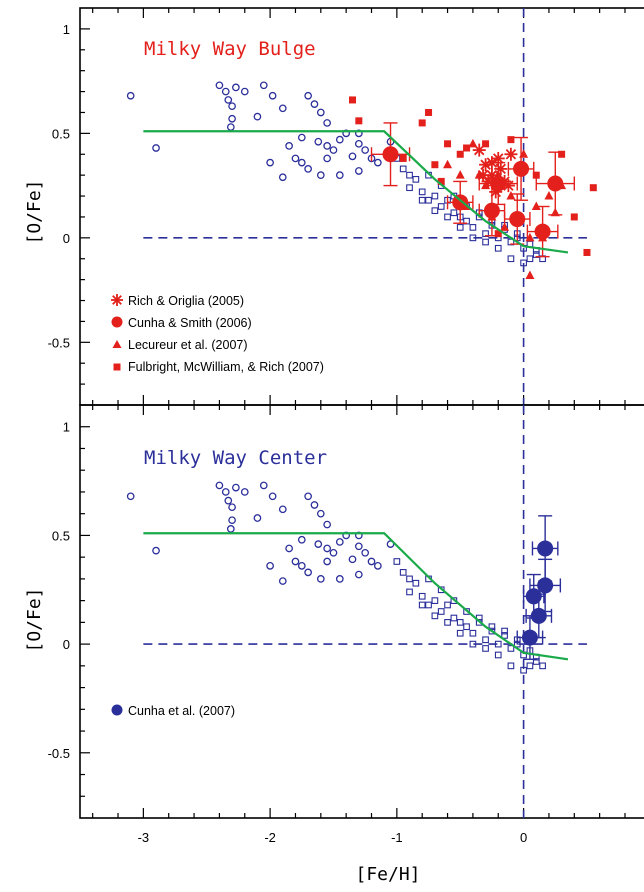  I want to click on legend-filled-square-icon, so click(117, 367).